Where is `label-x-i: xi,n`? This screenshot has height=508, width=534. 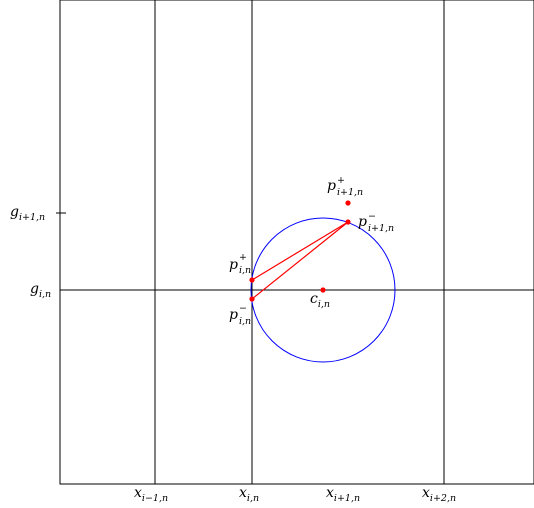 label-x-i: xi,n is located at coordinates (249, 494).